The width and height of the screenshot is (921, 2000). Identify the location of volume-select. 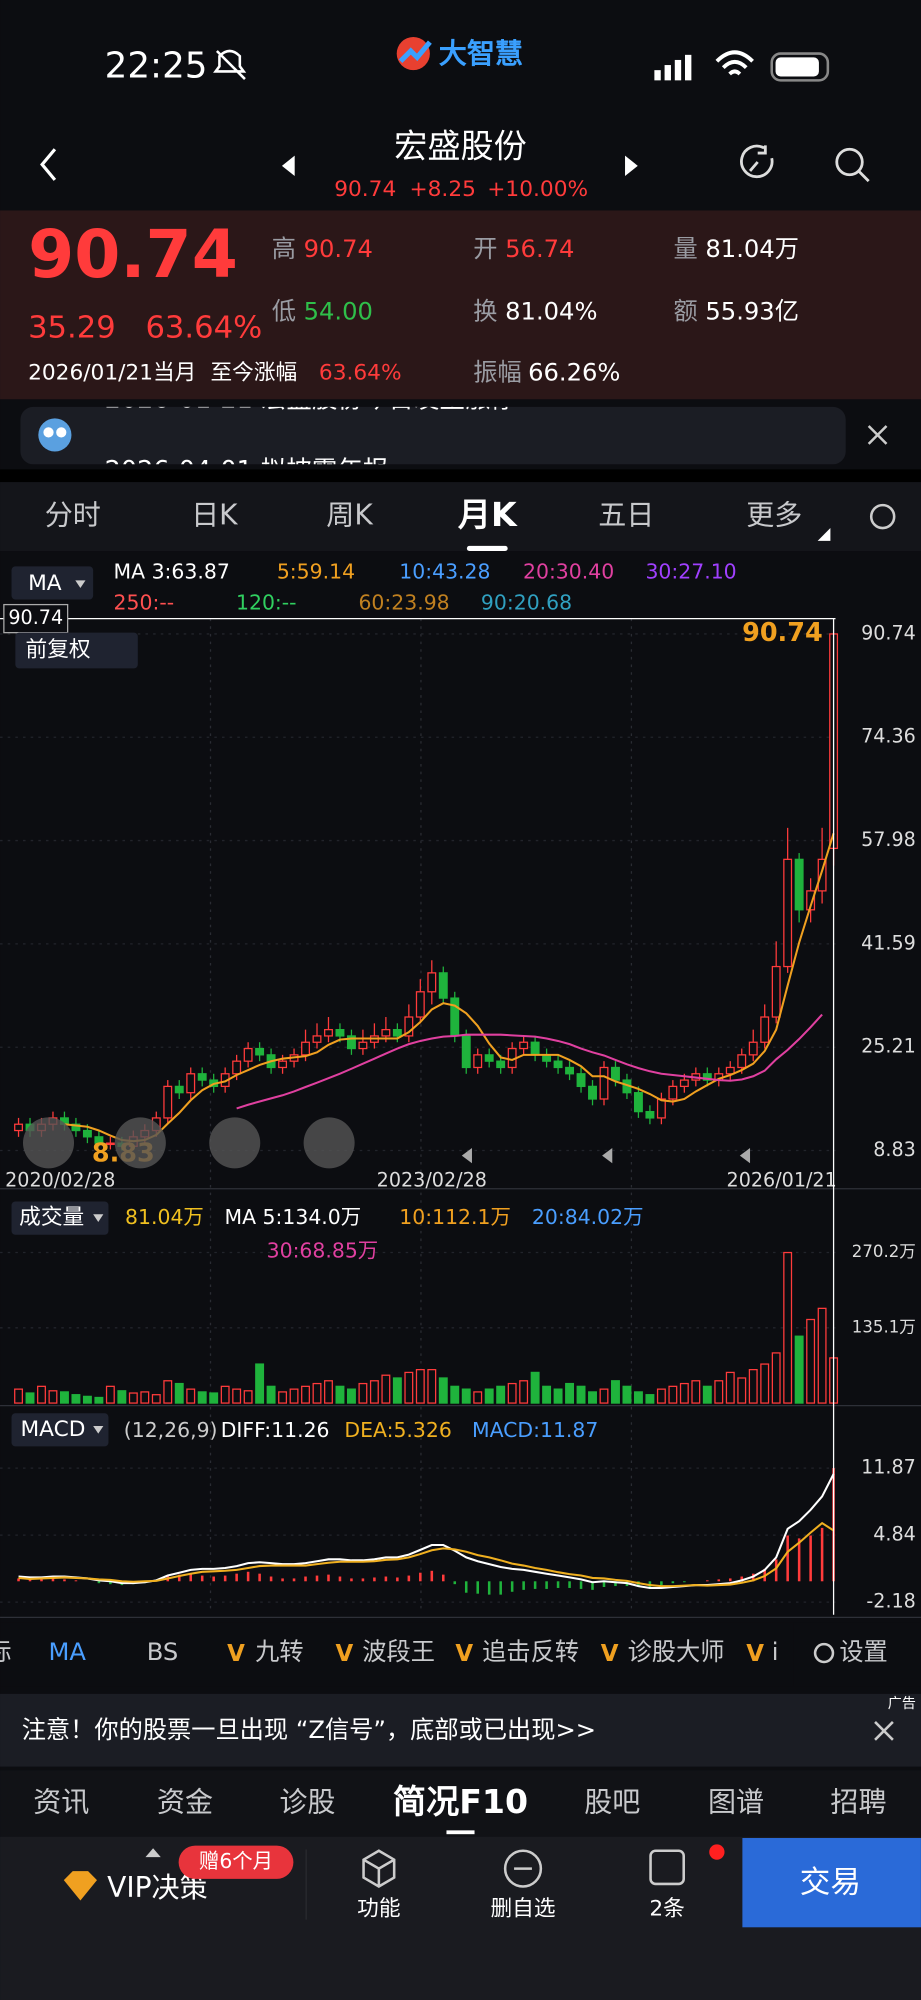
(60, 1218).